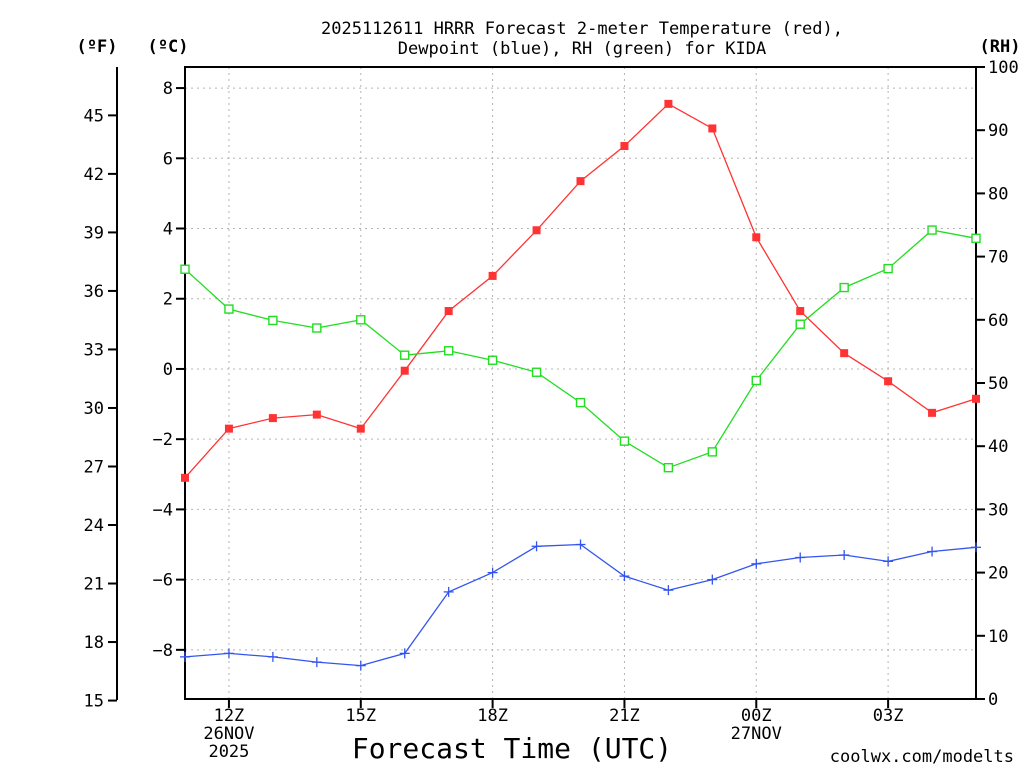 The width and height of the screenshot is (1024, 768). I want to click on rh-tick-label: 60, so click(998, 321).